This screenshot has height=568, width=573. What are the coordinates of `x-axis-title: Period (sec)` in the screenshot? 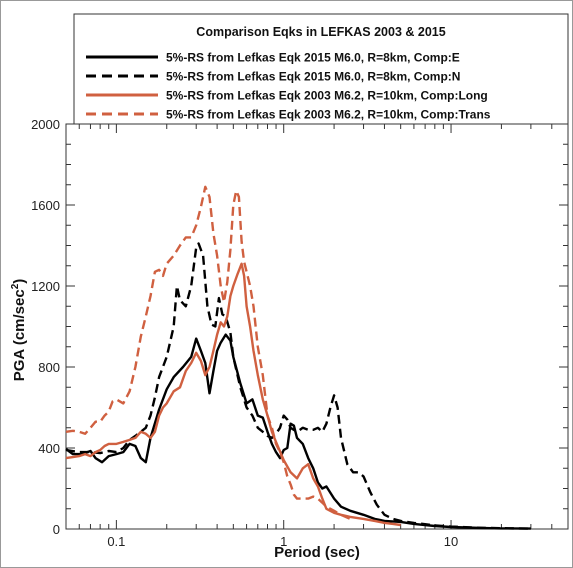 It's located at (317, 552).